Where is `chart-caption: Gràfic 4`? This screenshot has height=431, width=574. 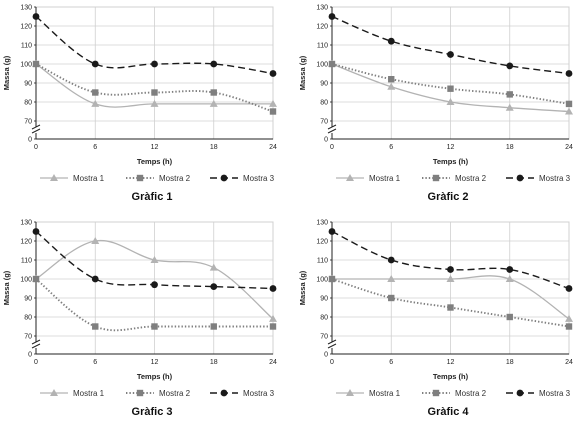
chart-caption: Gràfic 4 is located at coordinates (449, 412).